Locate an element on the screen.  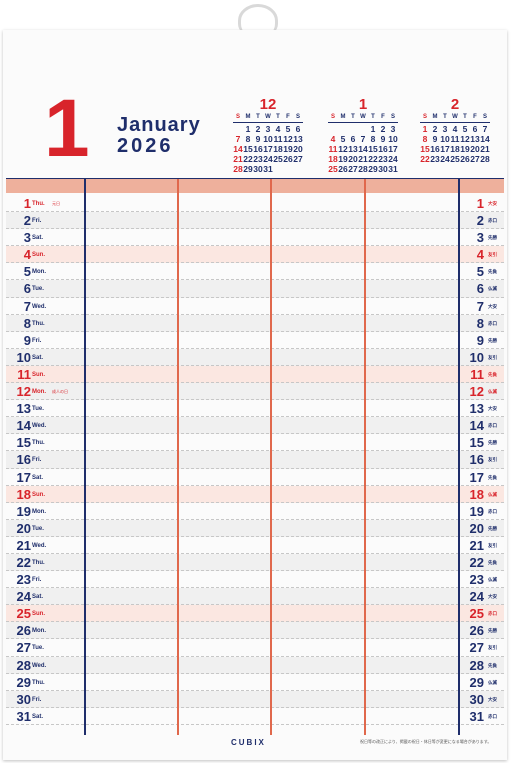
day-row: 30 Fri. 30 大安 is located at coordinates (255, 699).